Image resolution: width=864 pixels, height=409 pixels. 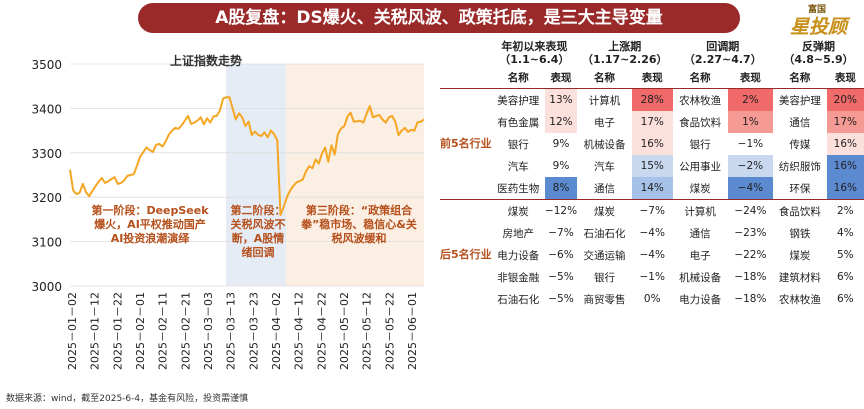 I want to click on y-tick-label: 3100, so click(x=46, y=243).